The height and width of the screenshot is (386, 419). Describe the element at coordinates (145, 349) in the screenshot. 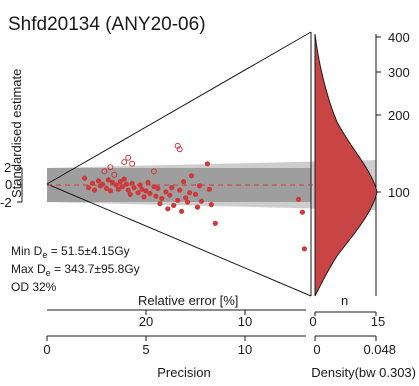

I see `precision-tick-label: 5` at that location.